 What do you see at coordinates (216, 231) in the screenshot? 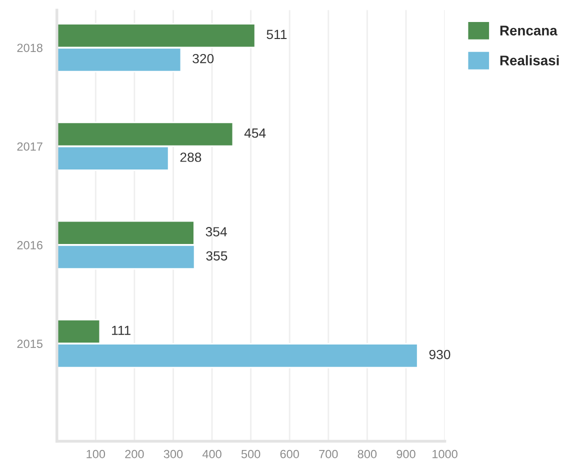
I see `data-label: 354` at bounding box center [216, 231].